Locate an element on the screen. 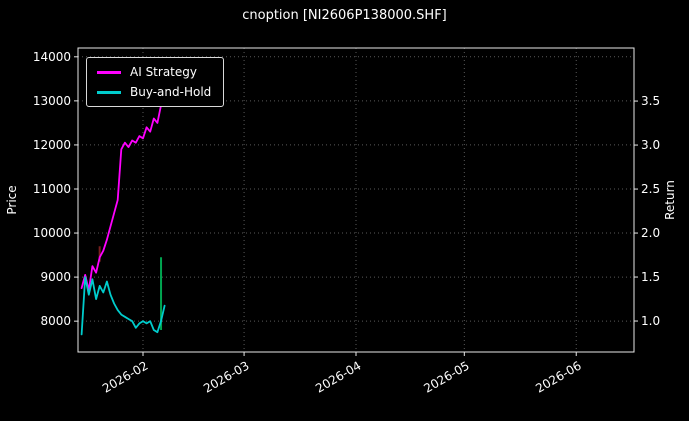 This screenshot has height=421, width=689. ai-strategy-line-swatch is located at coordinates (109, 72).